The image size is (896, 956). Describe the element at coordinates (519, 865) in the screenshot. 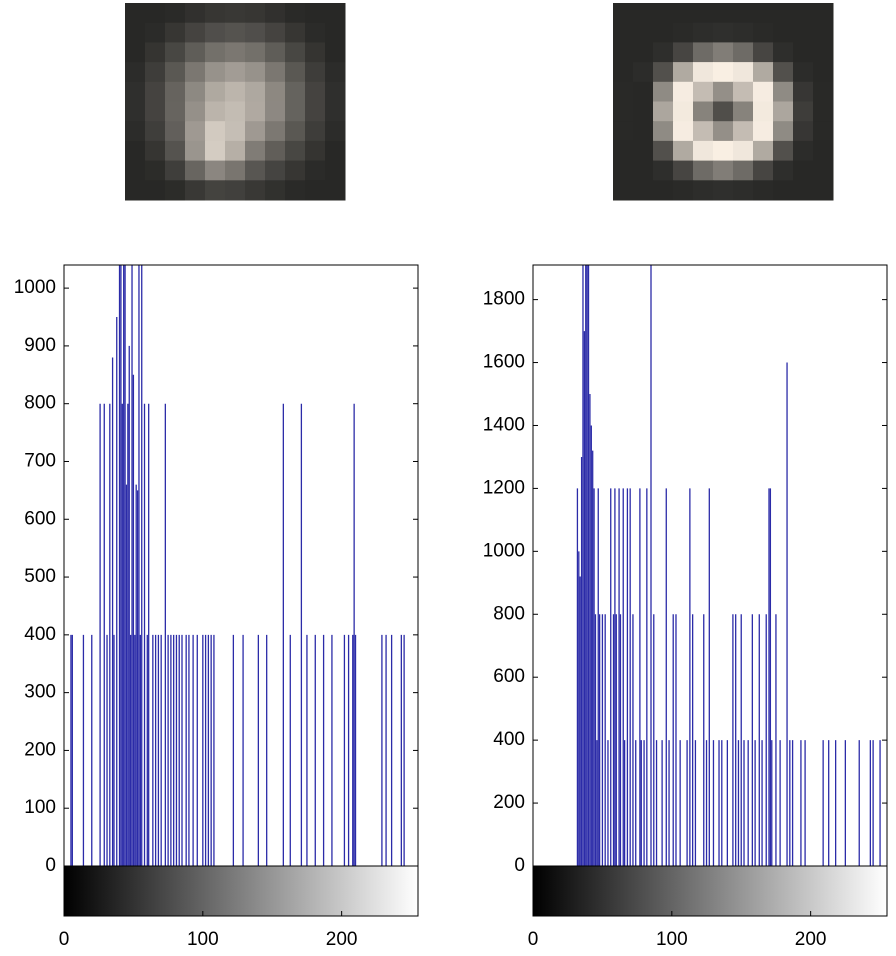

I see `y-tick-label: 0` at that location.